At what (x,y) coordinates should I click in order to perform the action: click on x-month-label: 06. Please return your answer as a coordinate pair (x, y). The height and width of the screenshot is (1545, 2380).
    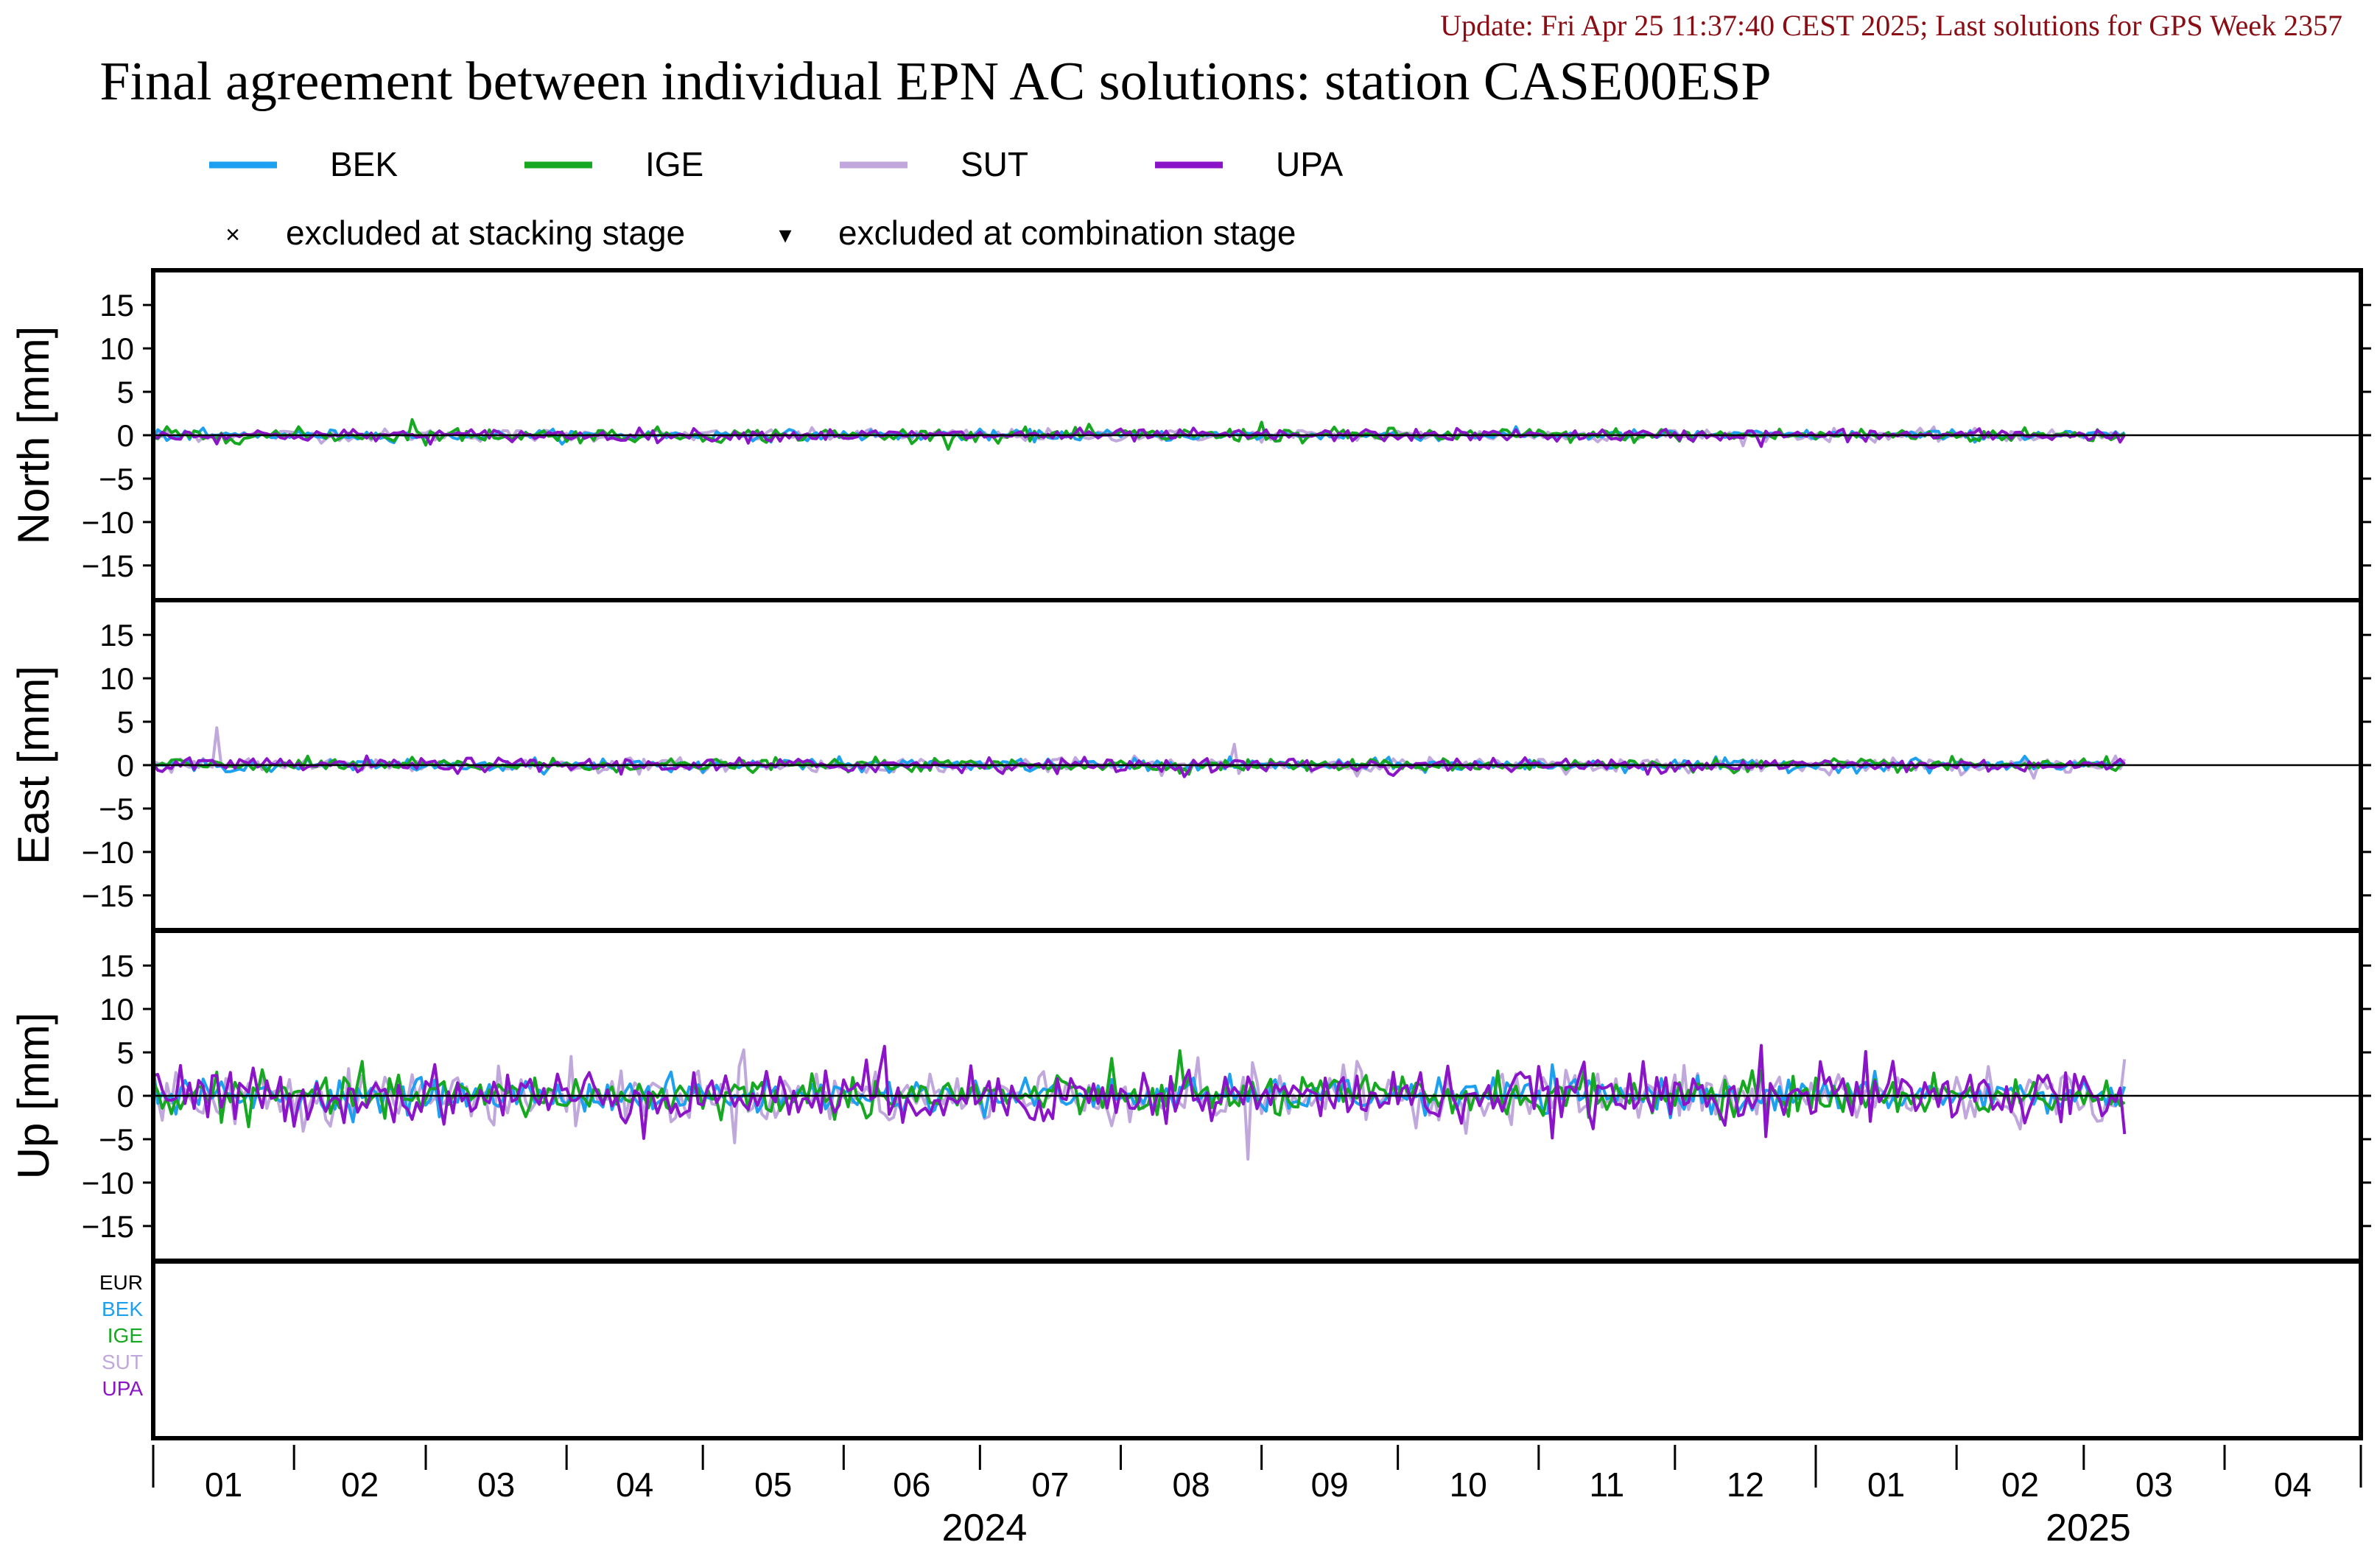
    Looking at the image, I should click on (911, 1485).